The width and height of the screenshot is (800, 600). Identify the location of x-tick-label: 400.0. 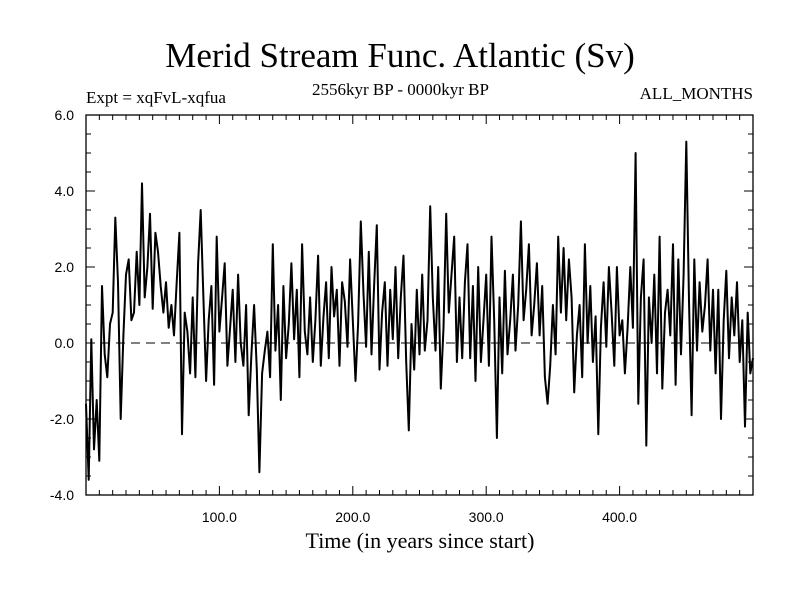
(619, 517).